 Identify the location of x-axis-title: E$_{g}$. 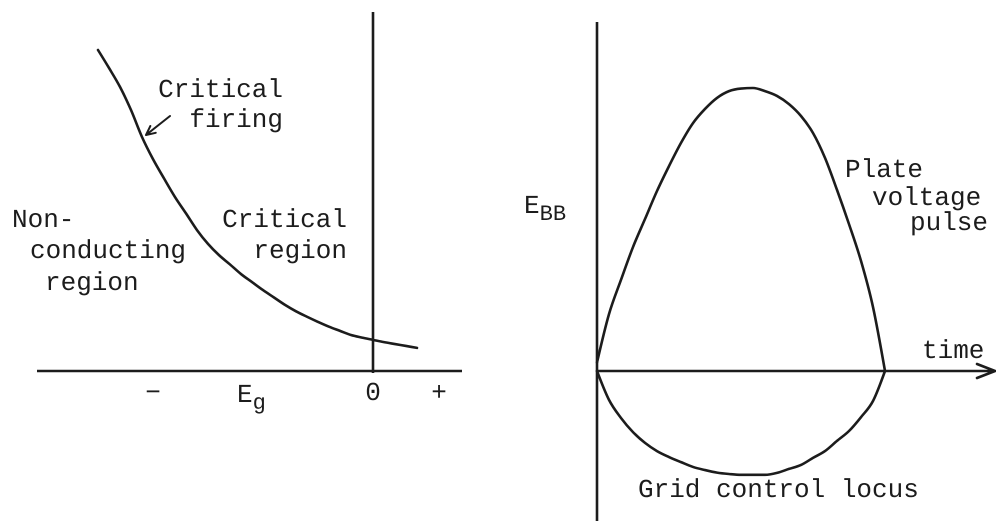
(251, 398).